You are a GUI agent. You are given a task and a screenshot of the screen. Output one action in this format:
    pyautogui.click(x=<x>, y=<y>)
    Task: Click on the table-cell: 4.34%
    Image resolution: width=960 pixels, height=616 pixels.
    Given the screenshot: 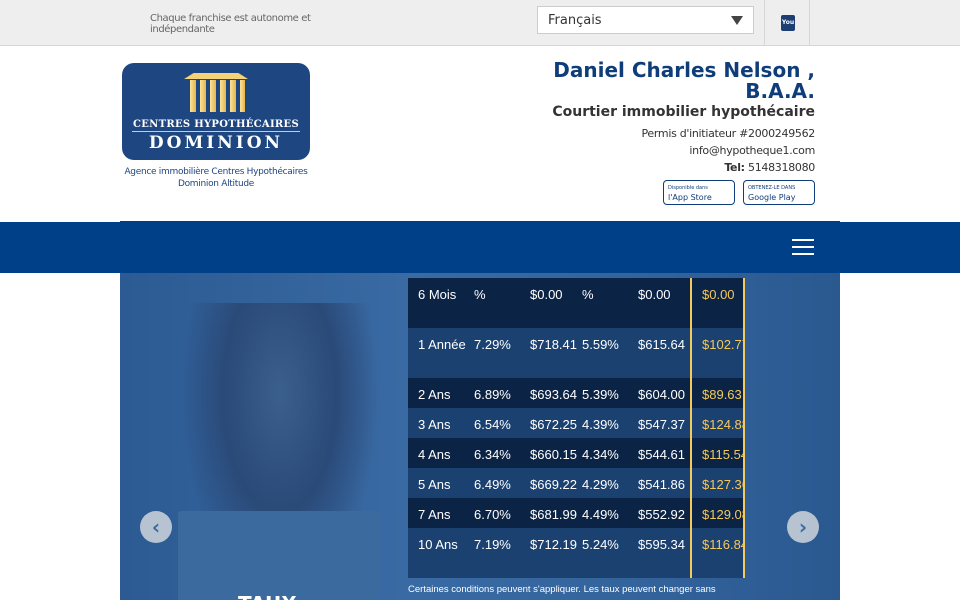 What is the action you would take?
    pyautogui.click(x=600, y=454)
    